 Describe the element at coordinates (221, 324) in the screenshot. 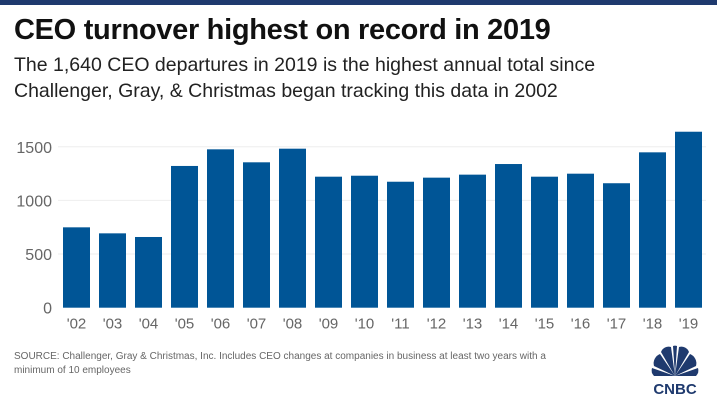

I see `x-tick-label: '06` at that location.